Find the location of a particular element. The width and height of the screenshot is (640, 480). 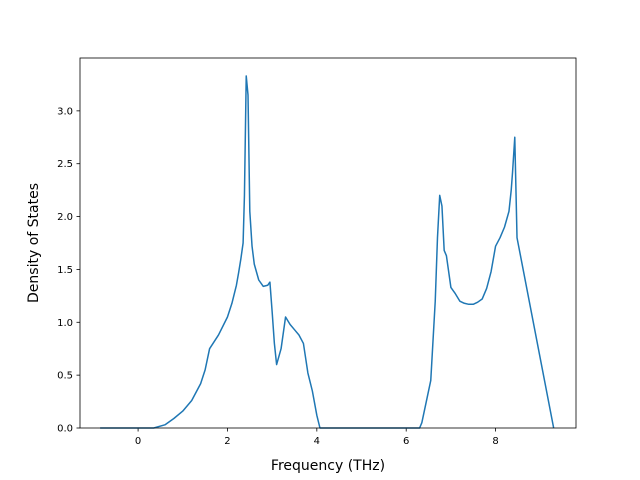

y-tick-label: 0.0 is located at coordinates (65, 429).